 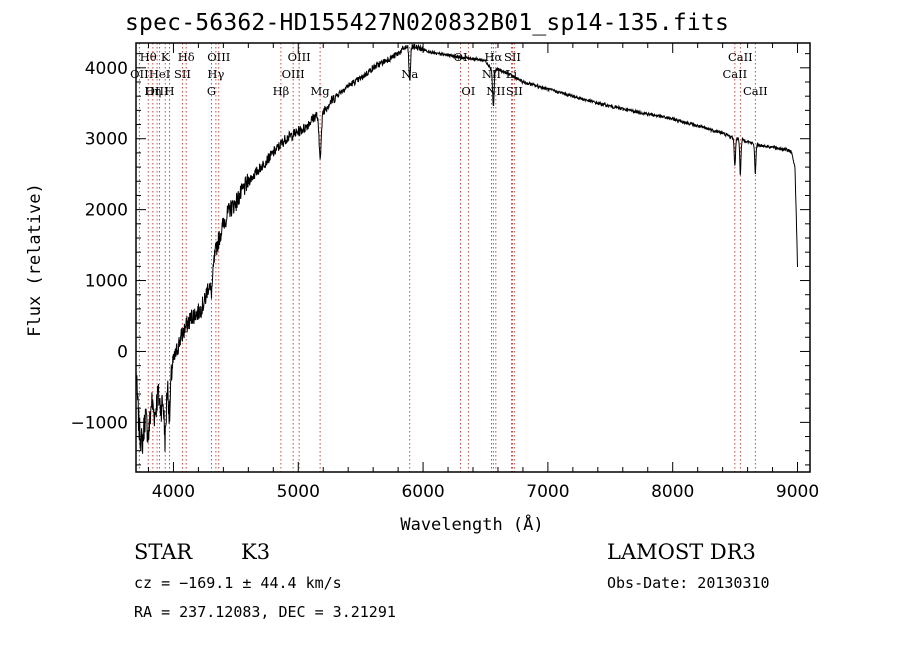 What do you see at coordinates (163, 552) in the screenshot?
I see `object-class: STAR` at bounding box center [163, 552].